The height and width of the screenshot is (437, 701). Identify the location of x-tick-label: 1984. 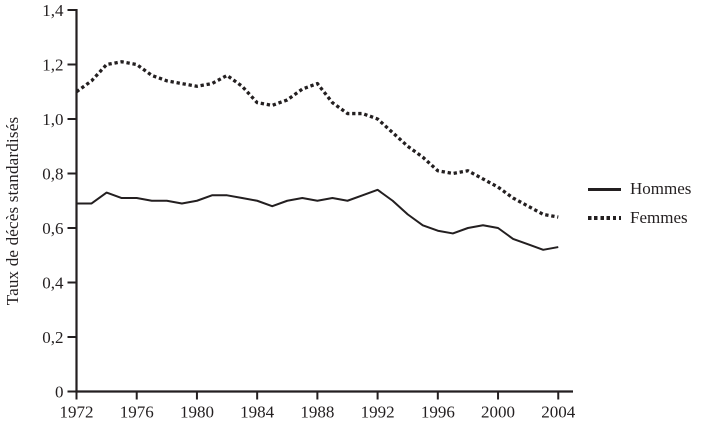
(257, 412).